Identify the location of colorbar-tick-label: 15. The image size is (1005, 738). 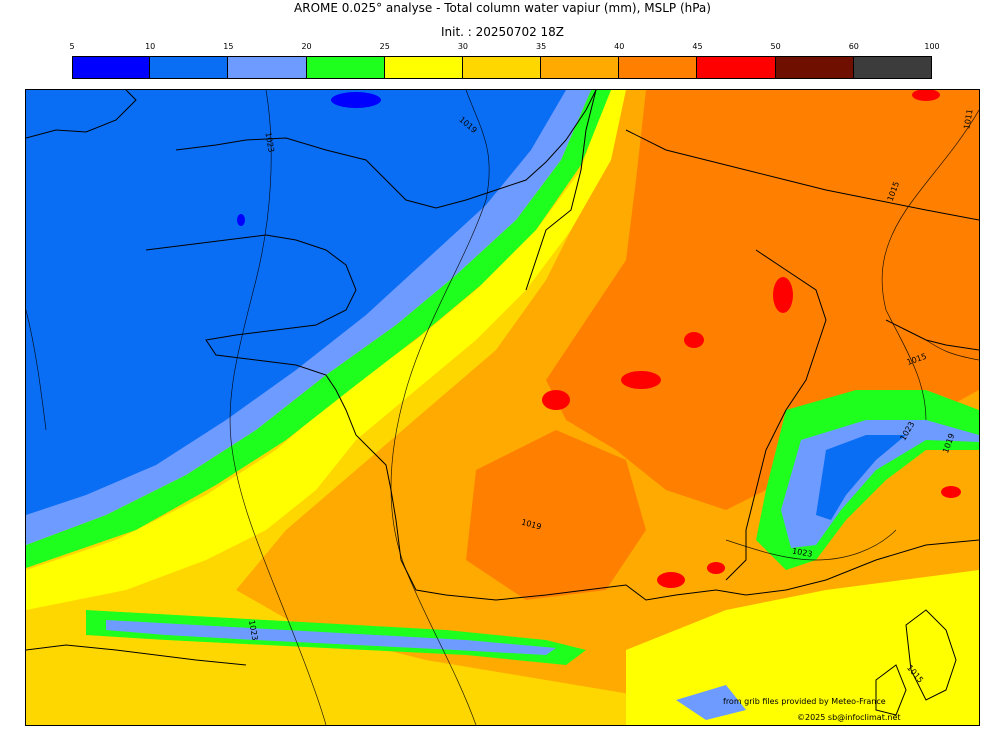
(228, 46).